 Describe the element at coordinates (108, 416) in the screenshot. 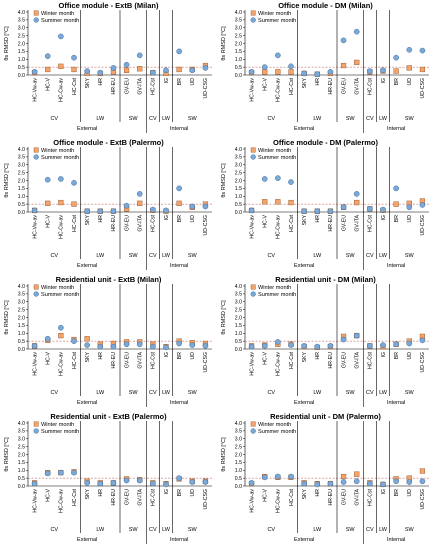

I see `chart-title: Residential unit - ExtB (Palermo)` at that location.